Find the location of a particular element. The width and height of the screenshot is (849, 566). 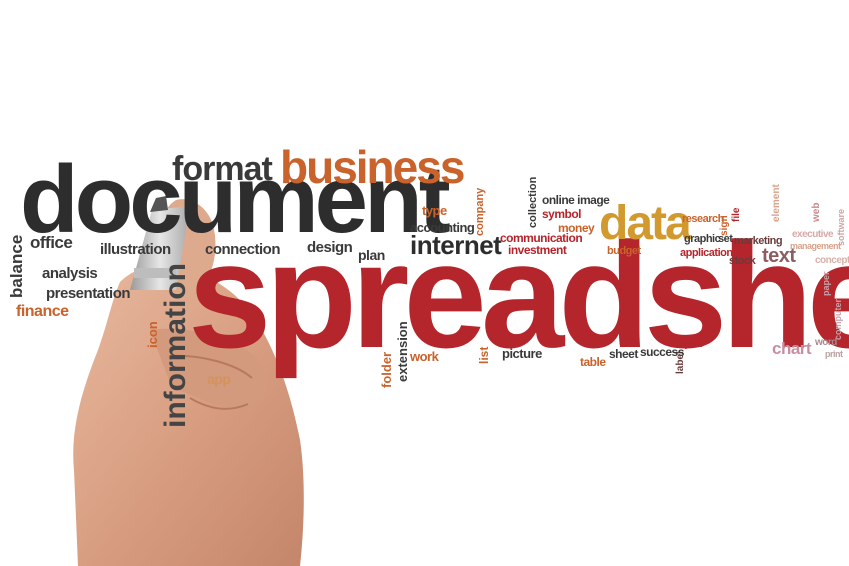

word-stock: stock is located at coordinates (742, 261).